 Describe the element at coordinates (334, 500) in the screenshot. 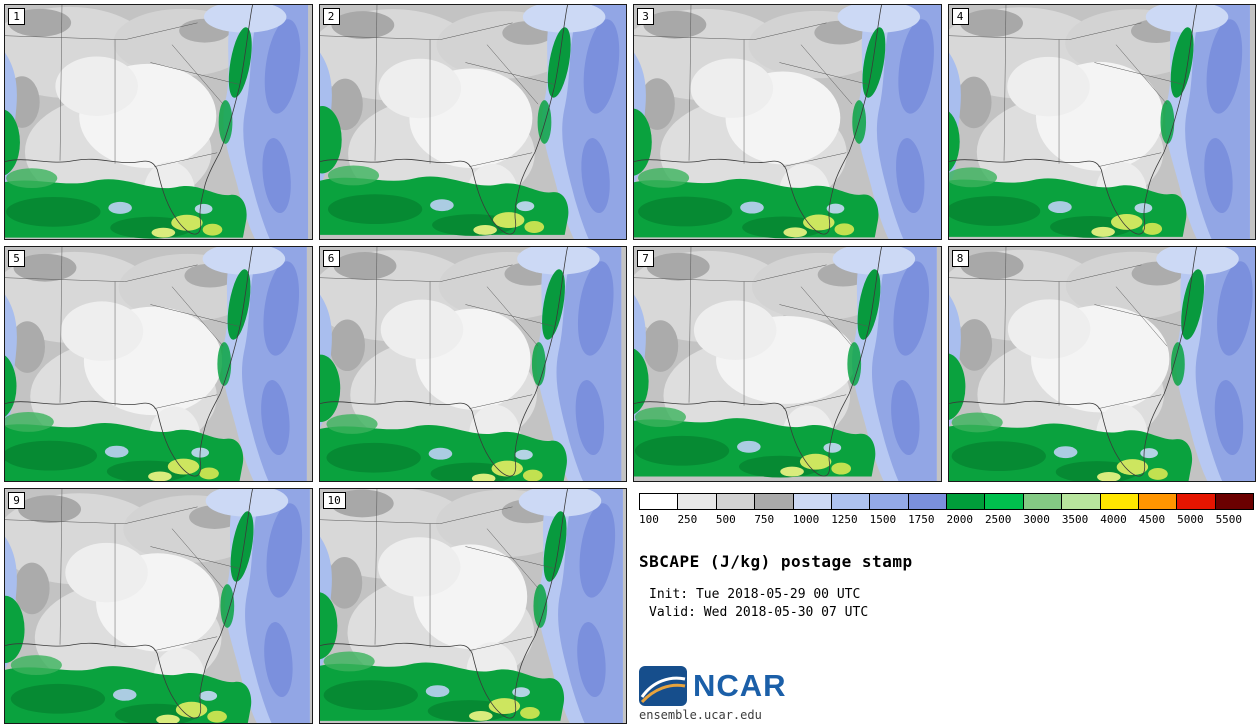

I see `panel-number: 10` at that location.